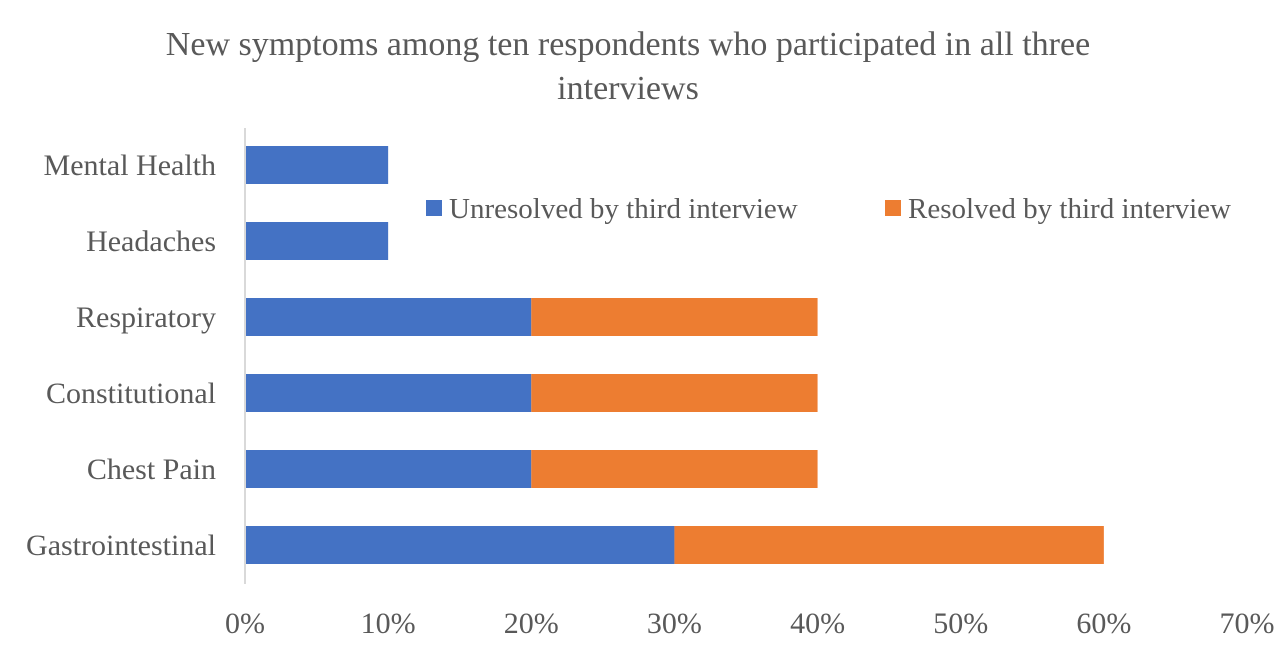  What do you see at coordinates (388, 623) in the screenshot?
I see `x-tick-label: 10%` at bounding box center [388, 623].